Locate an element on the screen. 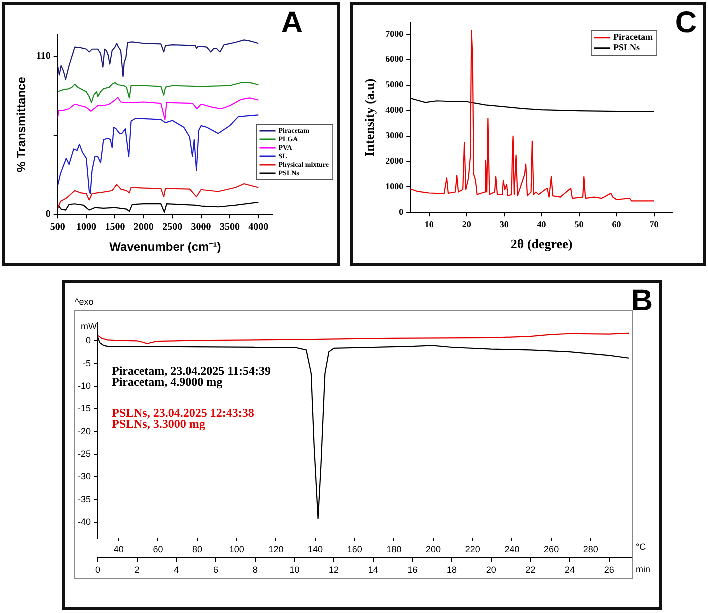  x2-tick-label: 160 is located at coordinates (354, 549).